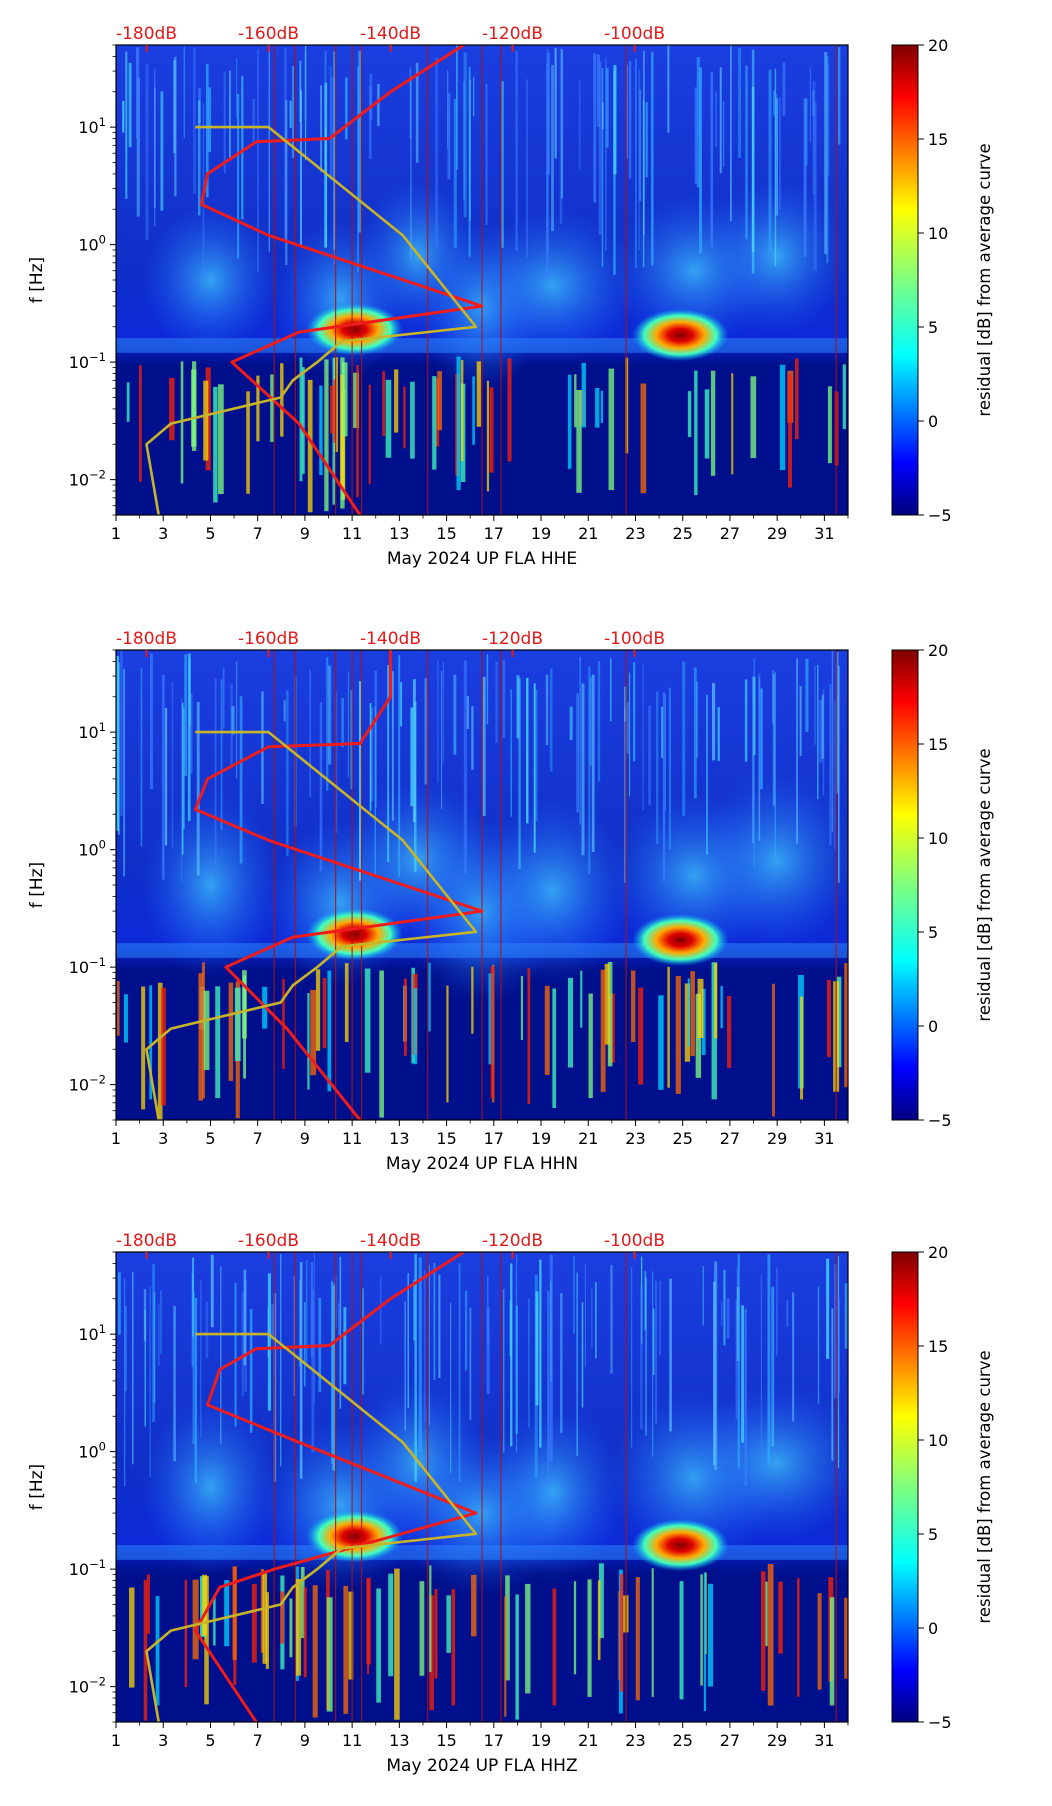  Describe the element at coordinates (824, 1138) in the screenshot. I see `x-tick-label: 31` at that location.